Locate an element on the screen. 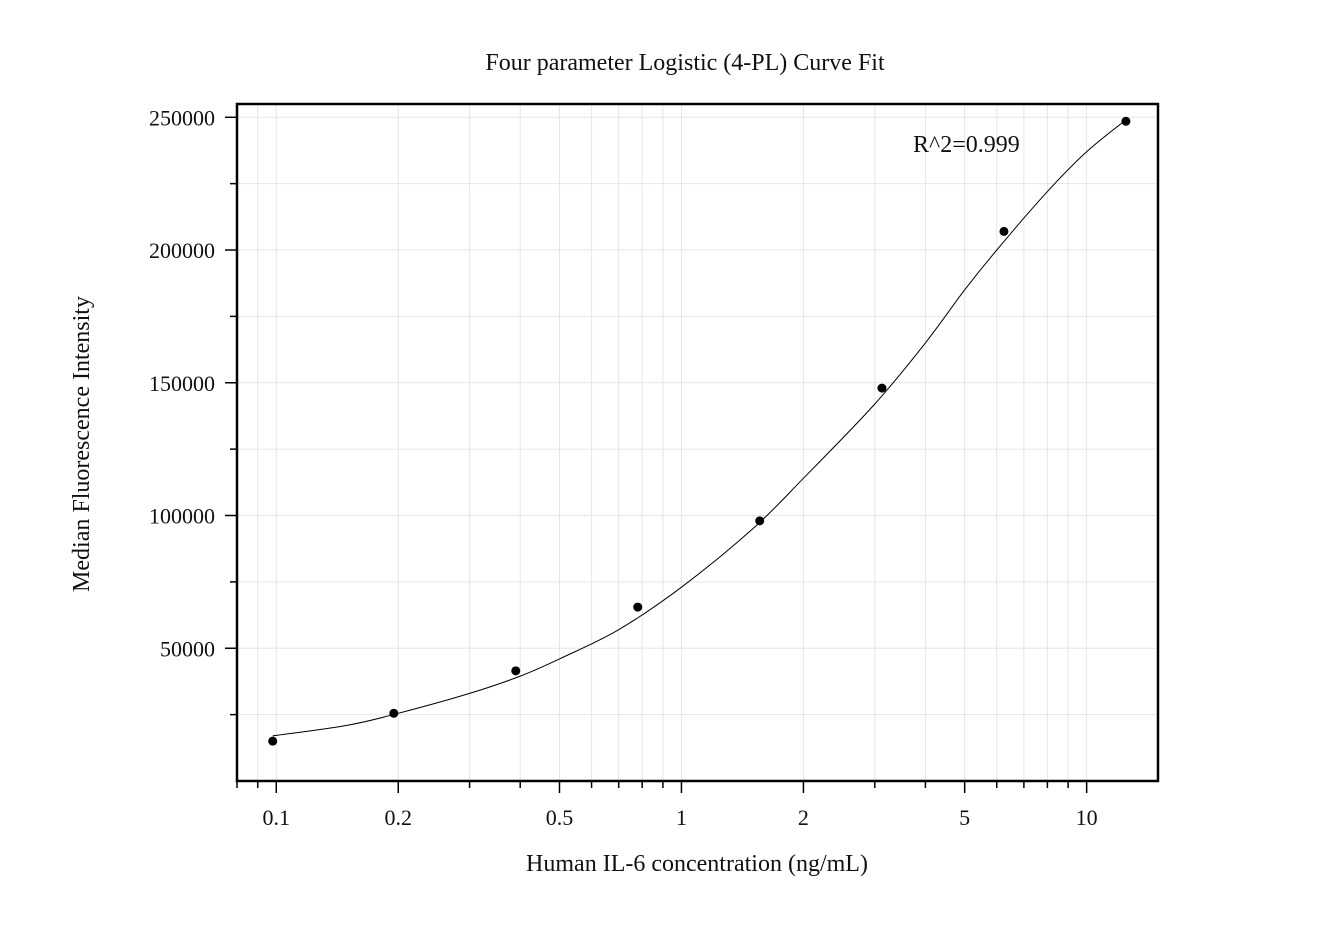 The width and height of the screenshot is (1337, 932). x-tick-label: 0.5 is located at coordinates (560, 817).